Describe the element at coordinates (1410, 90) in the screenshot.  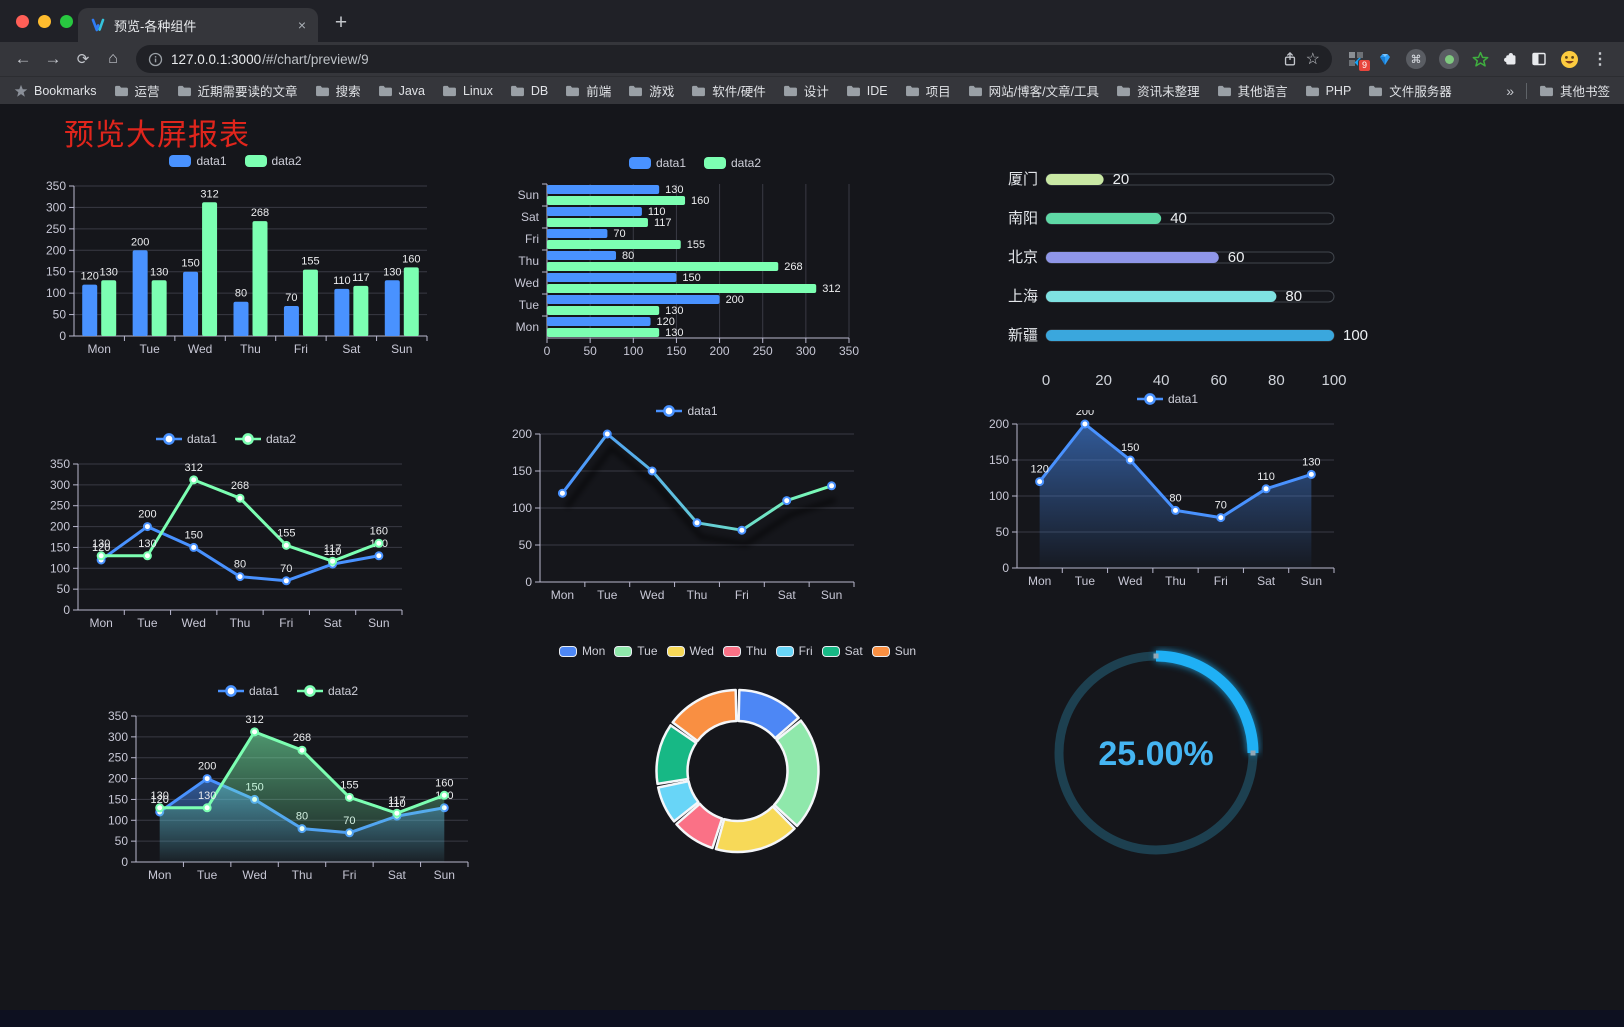
I see `bookmark-folder-item: 文件服务器` at that location.